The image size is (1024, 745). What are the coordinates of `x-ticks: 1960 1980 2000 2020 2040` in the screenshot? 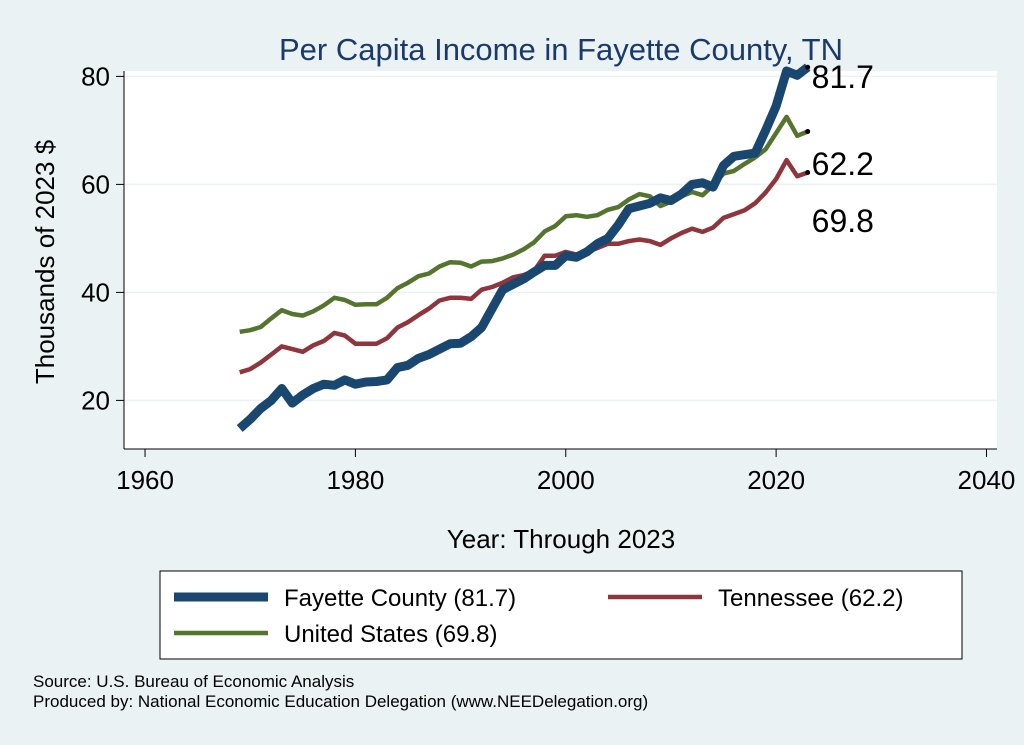 It's located at (565, 472).